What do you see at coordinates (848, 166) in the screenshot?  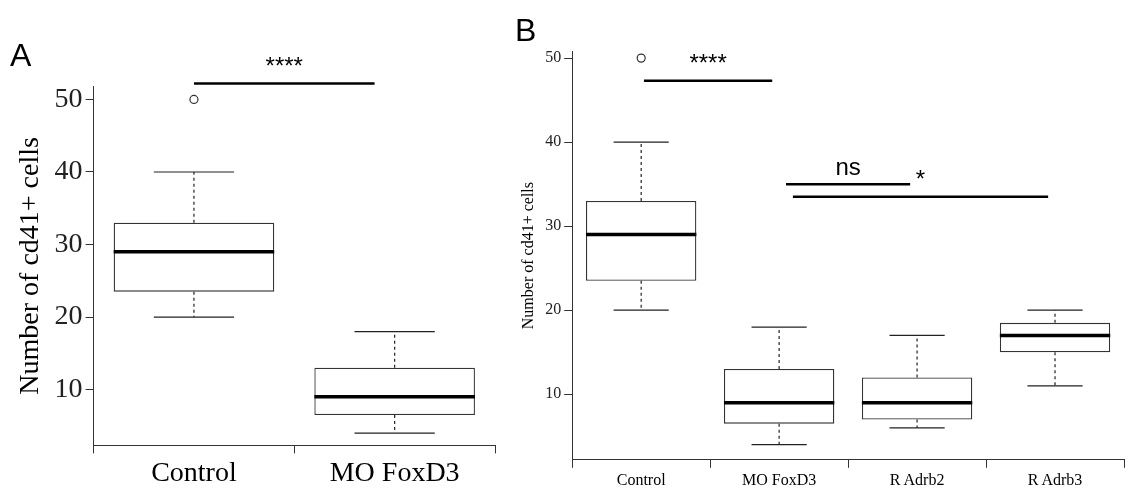 I see `annotation: ns` at bounding box center [848, 166].